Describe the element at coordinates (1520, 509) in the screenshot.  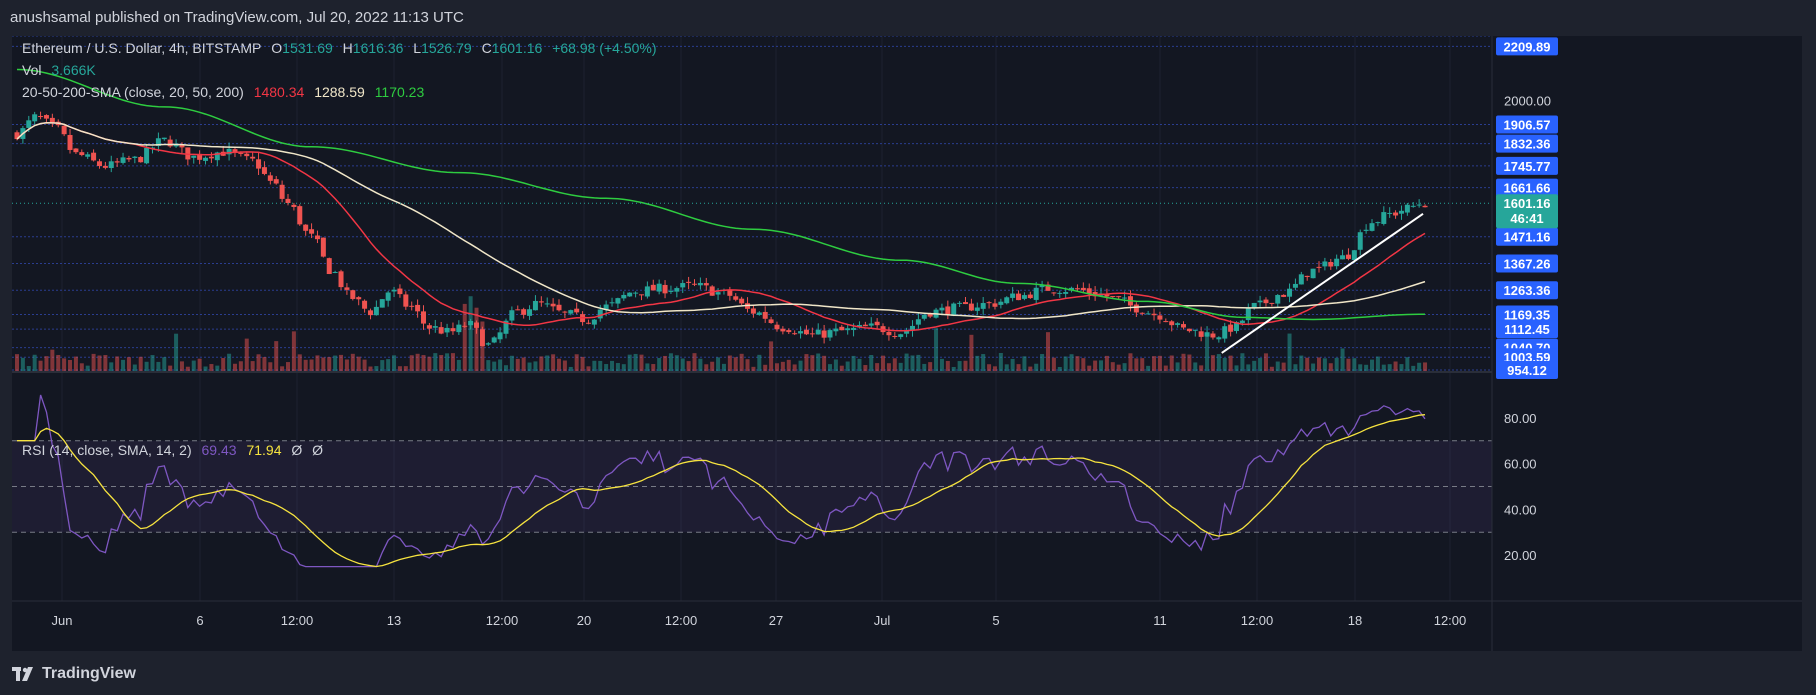
I see `rsi-tick-label: 40.00` at that location.